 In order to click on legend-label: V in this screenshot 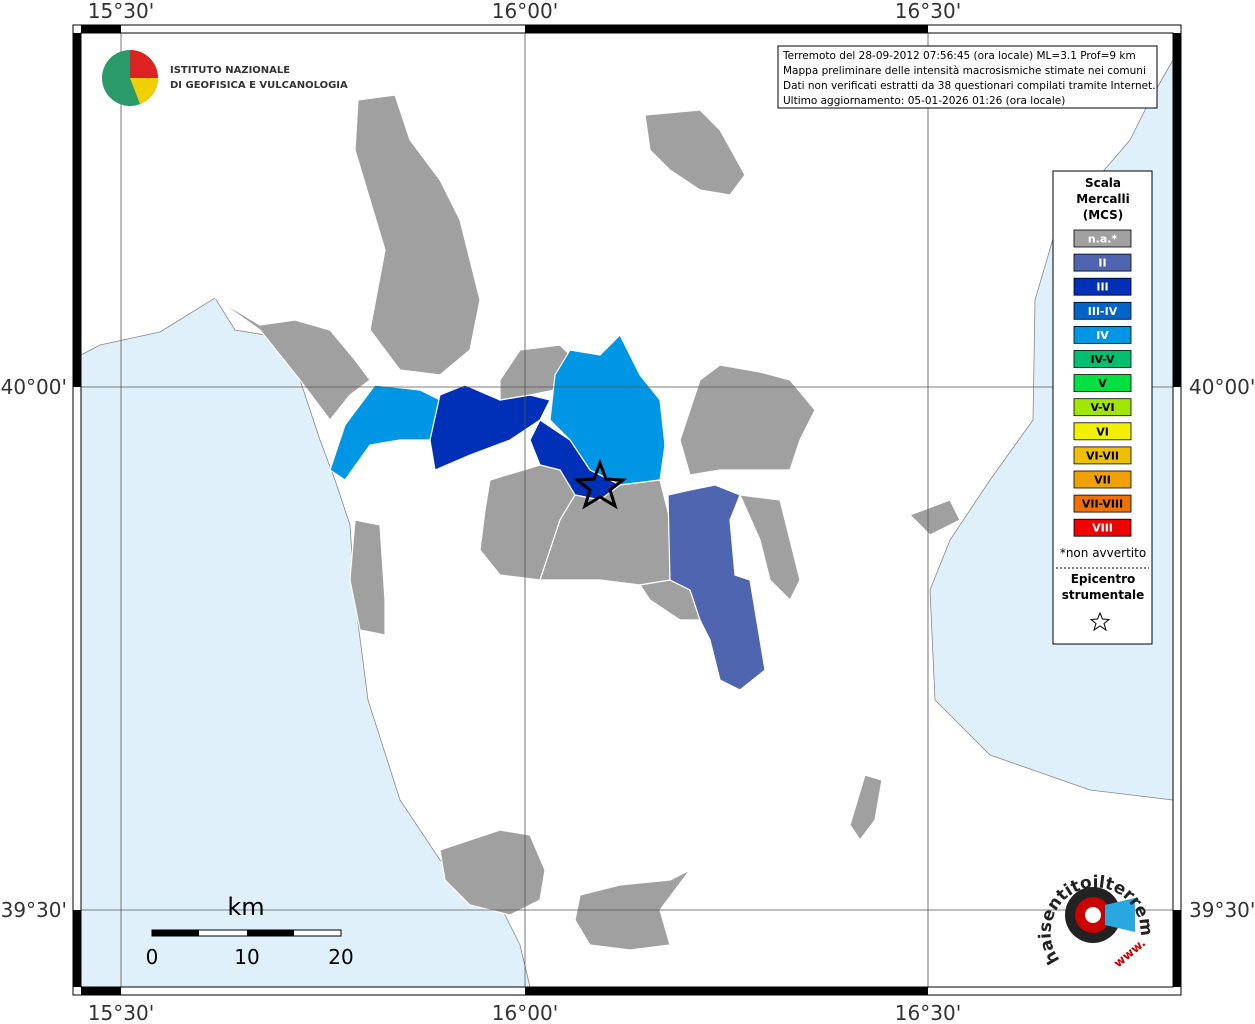, I will do `click(1102, 383)`.